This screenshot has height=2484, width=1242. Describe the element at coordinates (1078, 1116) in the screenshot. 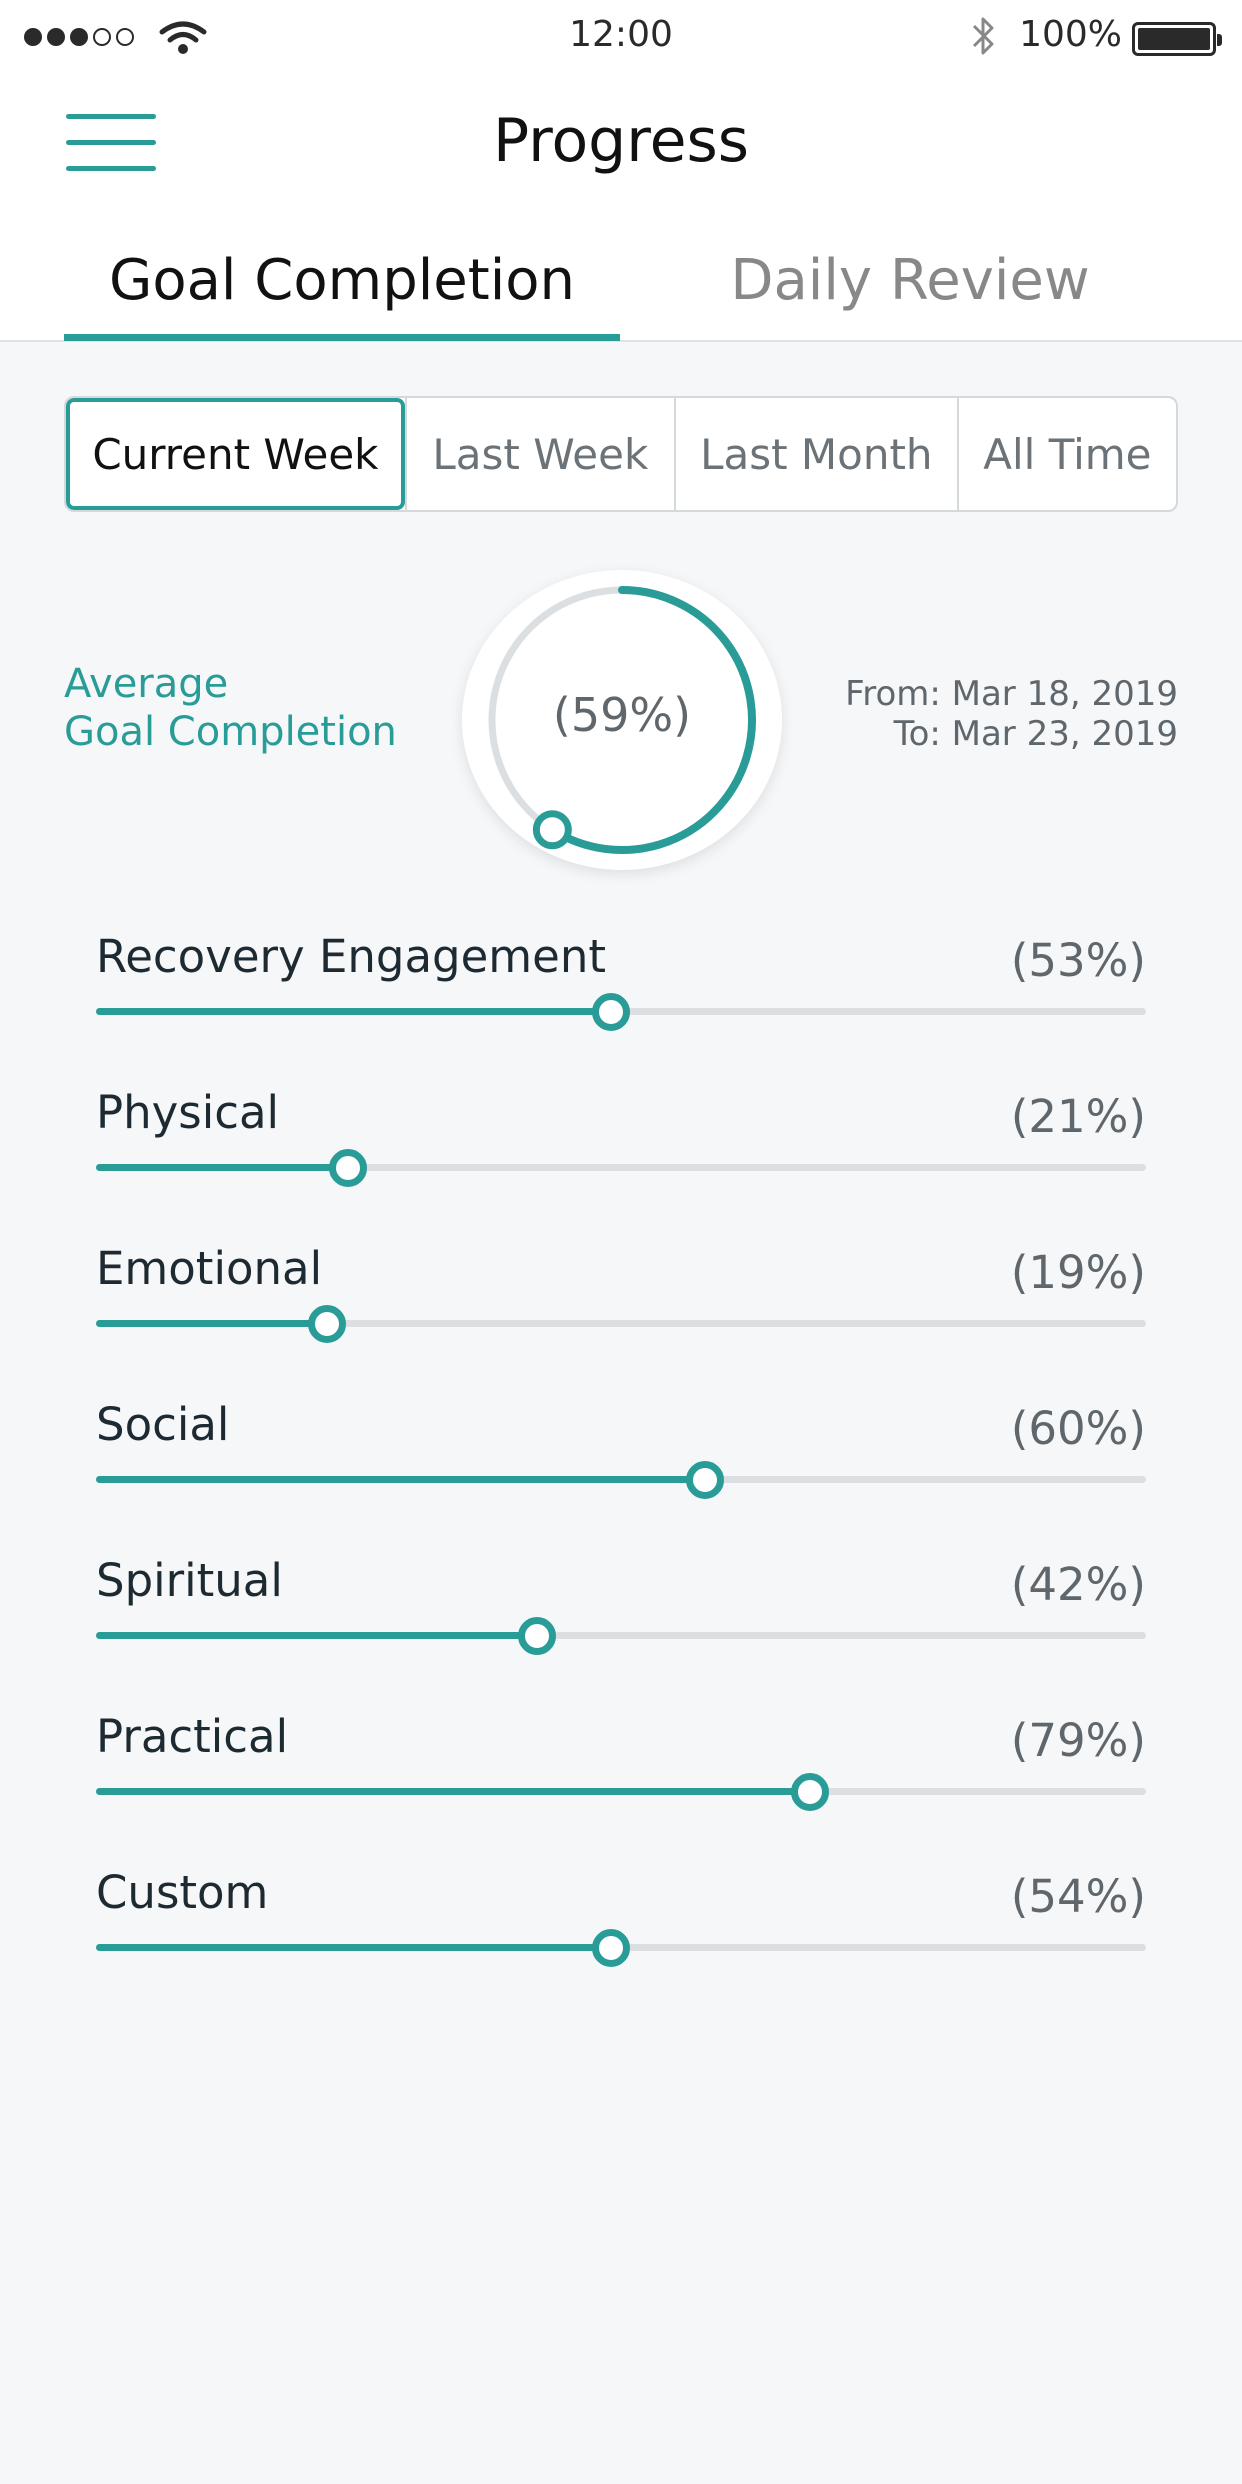

I see `goal-percent: (21%)` at that location.